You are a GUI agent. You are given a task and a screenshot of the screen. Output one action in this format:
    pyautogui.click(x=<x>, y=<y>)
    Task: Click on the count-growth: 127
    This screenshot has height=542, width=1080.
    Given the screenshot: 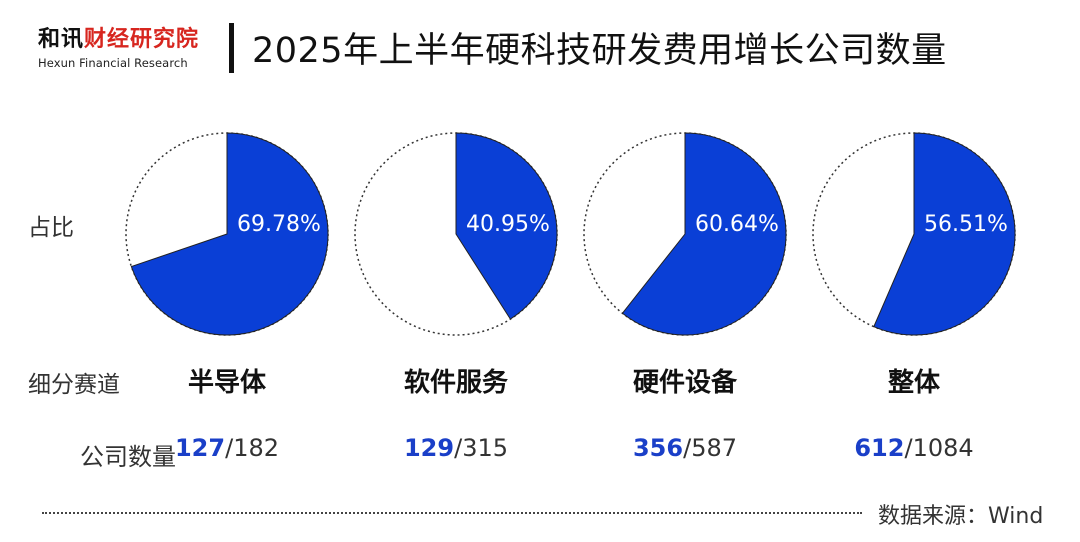 What is the action you would take?
    pyautogui.click(x=200, y=448)
    